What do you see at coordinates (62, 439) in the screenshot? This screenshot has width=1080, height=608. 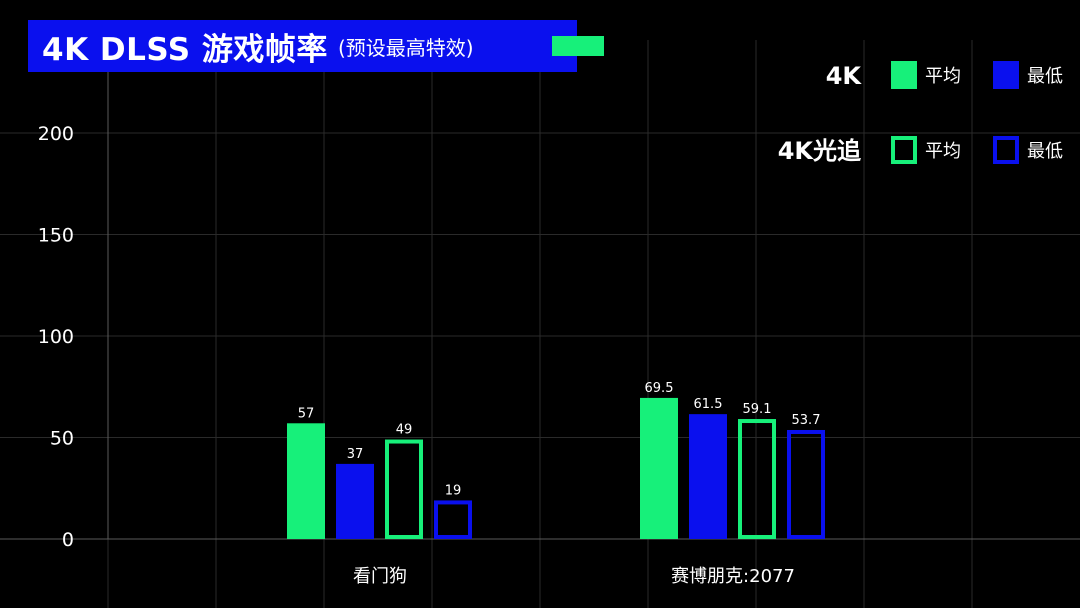 I see `y-tick-label: 50` at bounding box center [62, 439].